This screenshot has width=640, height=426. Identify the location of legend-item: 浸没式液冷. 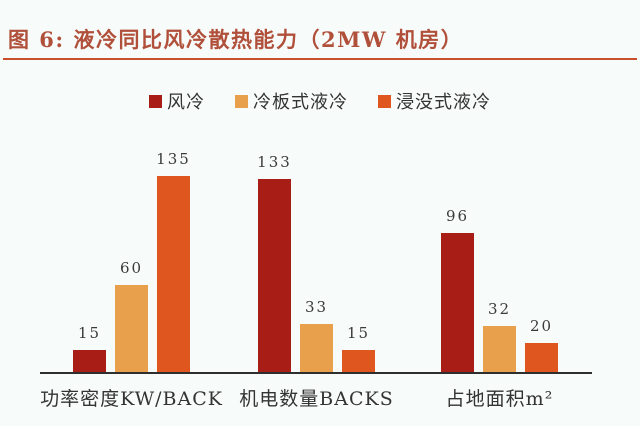
(434, 101).